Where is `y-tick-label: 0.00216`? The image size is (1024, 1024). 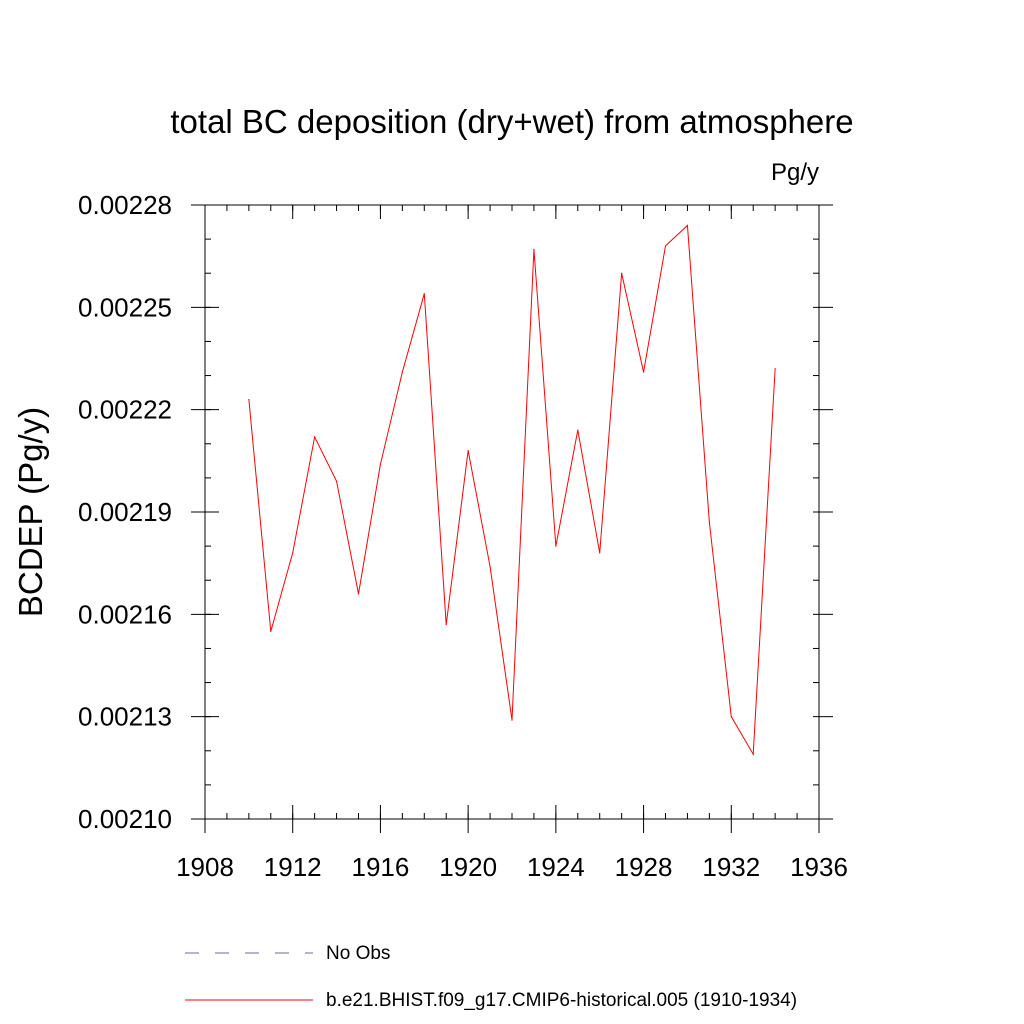 y-tick-label: 0.00216 is located at coordinates (125, 614).